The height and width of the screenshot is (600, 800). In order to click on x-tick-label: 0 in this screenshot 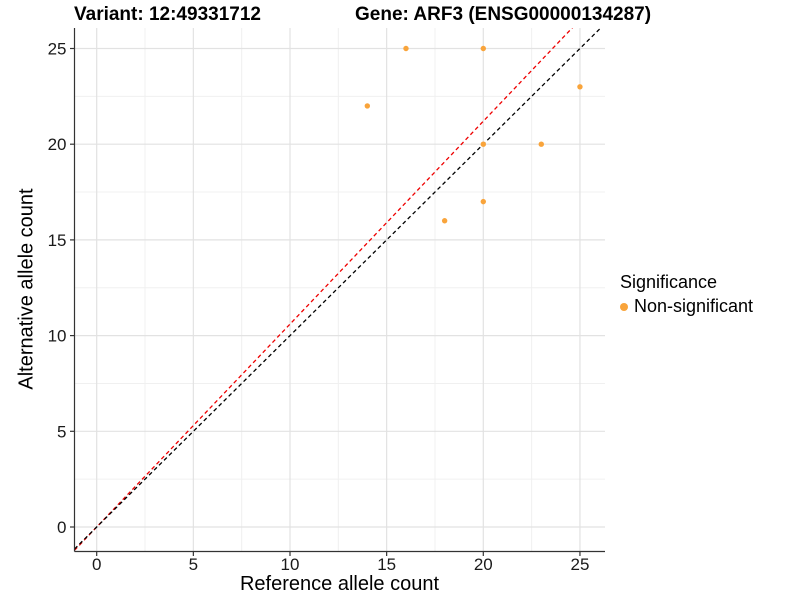, I will do `click(96, 564)`.